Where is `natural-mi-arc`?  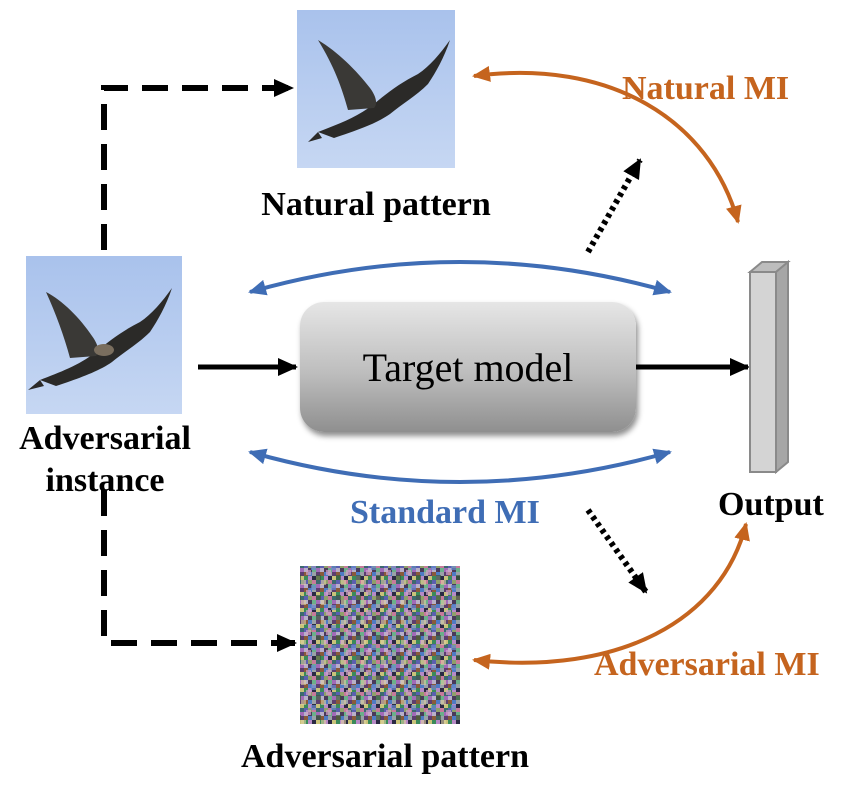
natural-mi-arc is located at coordinates (607, 144).